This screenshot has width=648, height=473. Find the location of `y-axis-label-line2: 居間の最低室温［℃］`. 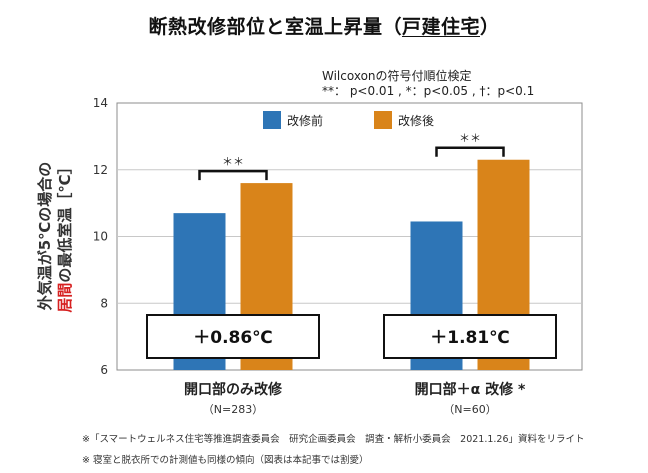

y-axis-label-line2: 居間の最低室温［℃］ is located at coordinates (65, 235).